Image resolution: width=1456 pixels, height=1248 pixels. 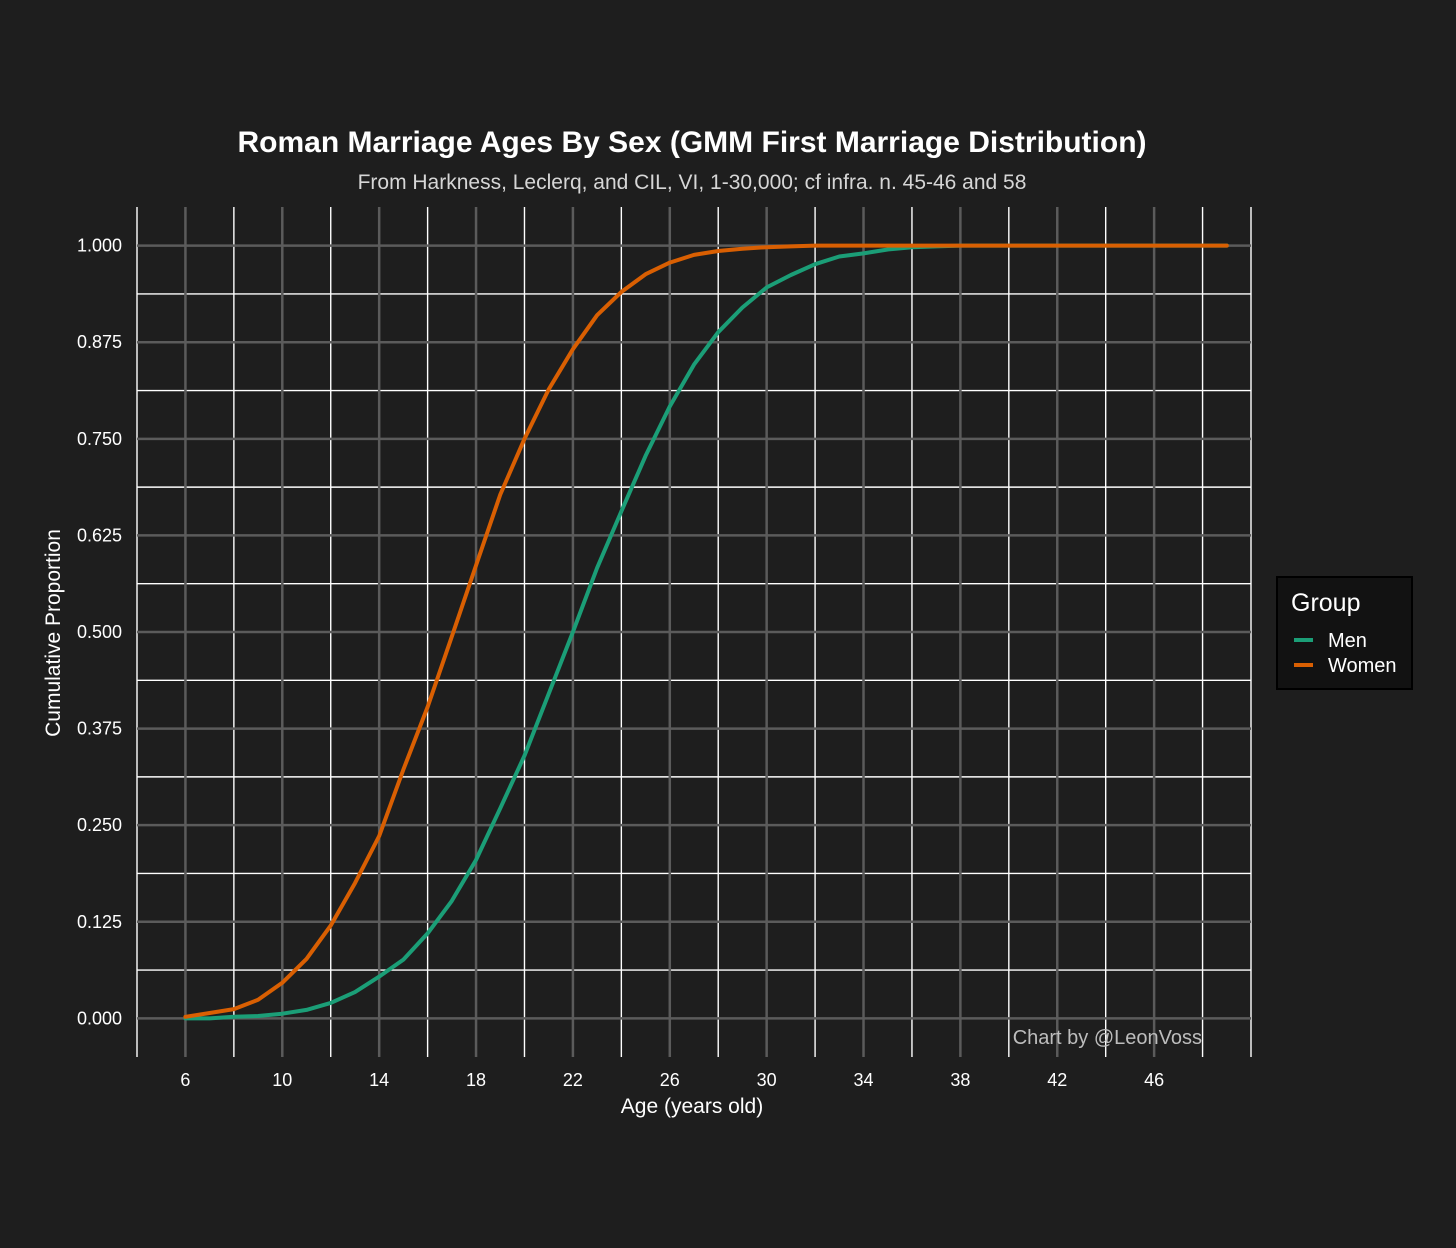 I want to click on x-axis-tick-labels: 6 10 14 18 22 26 30 34 38 42 46, so click(x=672, y=1080).